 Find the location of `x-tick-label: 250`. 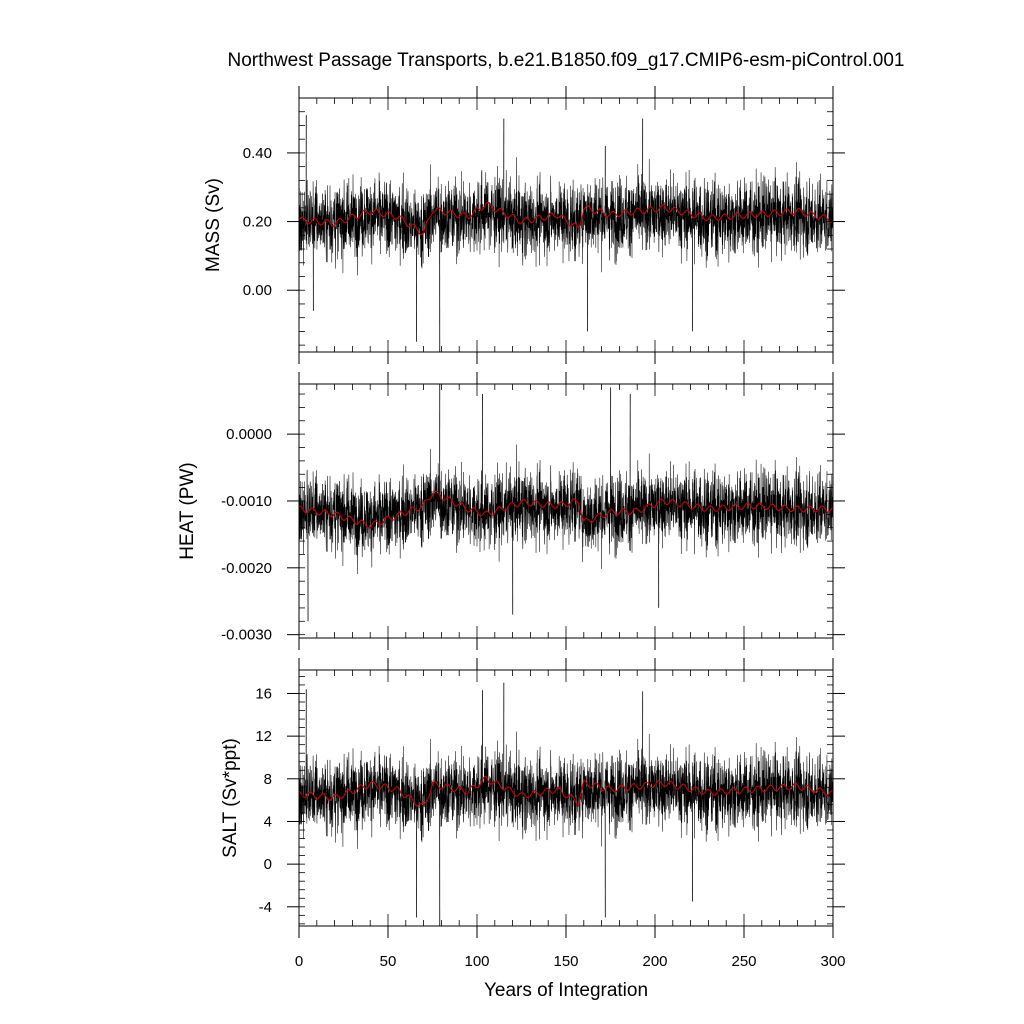

x-tick-label: 250 is located at coordinates (743, 961).